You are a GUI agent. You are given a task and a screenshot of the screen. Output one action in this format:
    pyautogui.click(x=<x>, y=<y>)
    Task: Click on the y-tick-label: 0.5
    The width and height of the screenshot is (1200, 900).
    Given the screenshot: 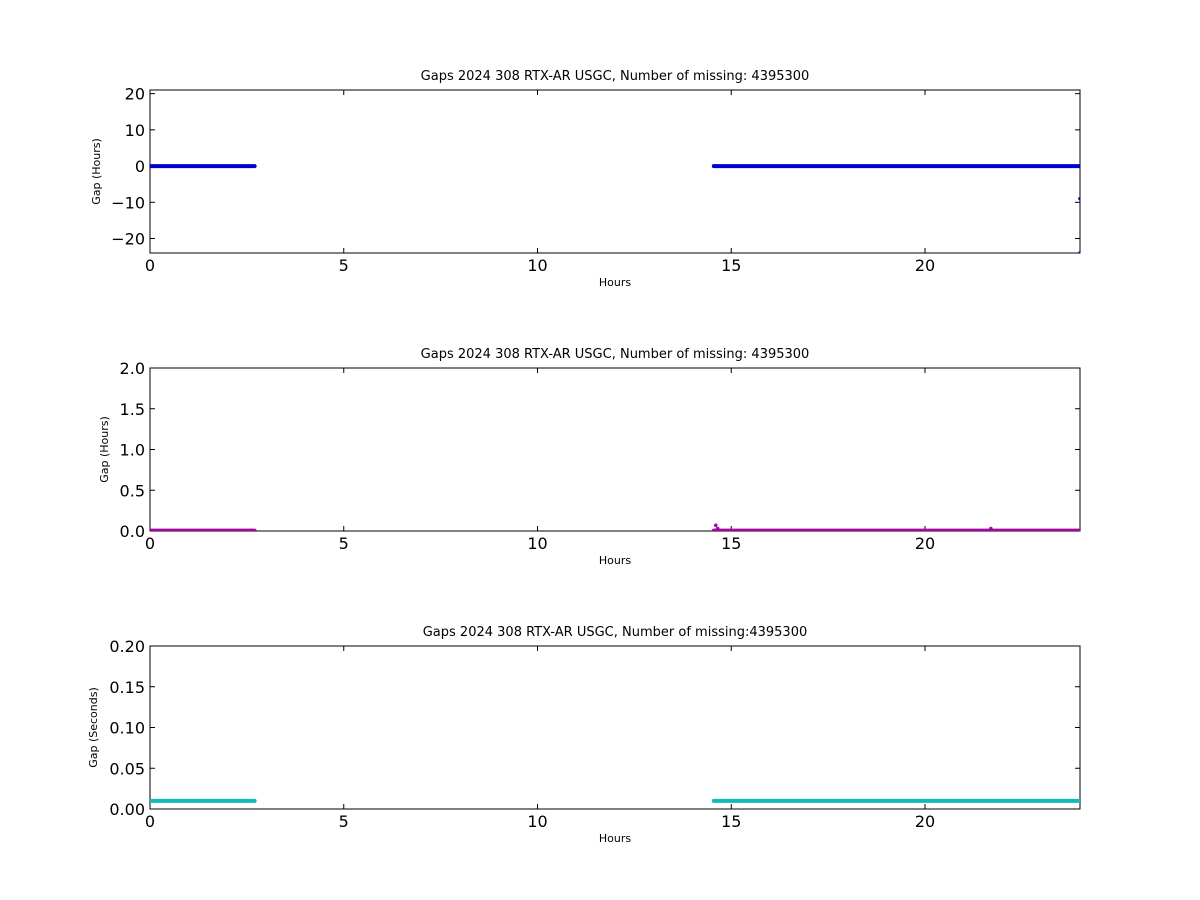 What is the action you would take?
    pyautogui.click(x=132, y=490)
    